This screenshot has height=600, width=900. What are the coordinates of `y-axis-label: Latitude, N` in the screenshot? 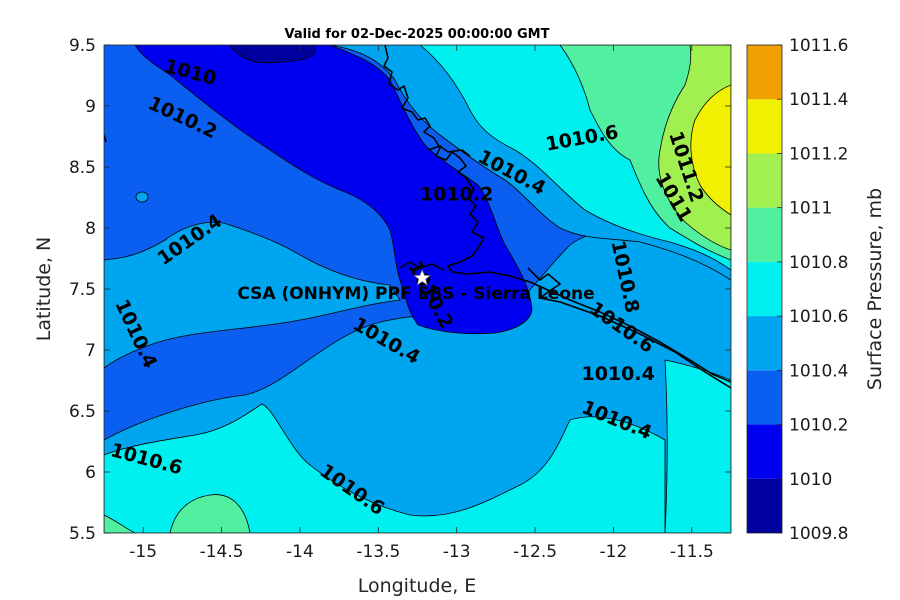 It's located at (44, 289).